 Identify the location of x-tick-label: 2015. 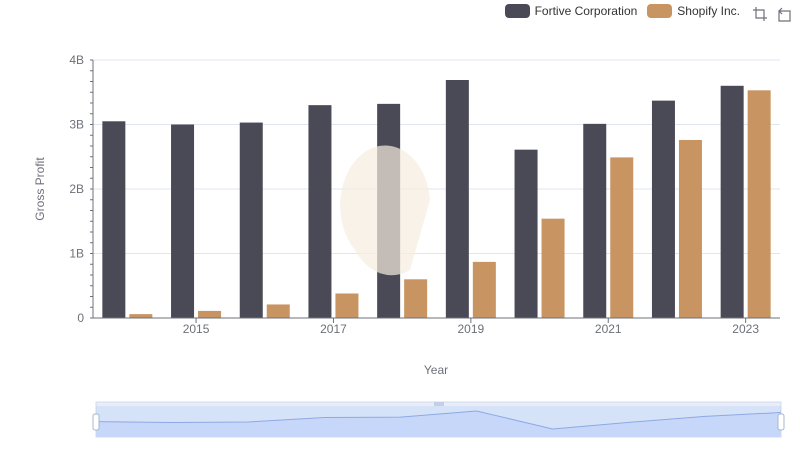
(196, 329).